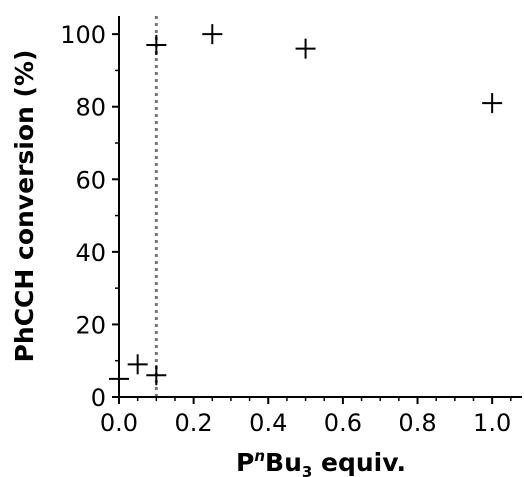 The image size is (524, 477). What do you see at coordinates (90, 108) in the screenshot?
I see `y-tick-label: 80` at bounding box center [90, 108].